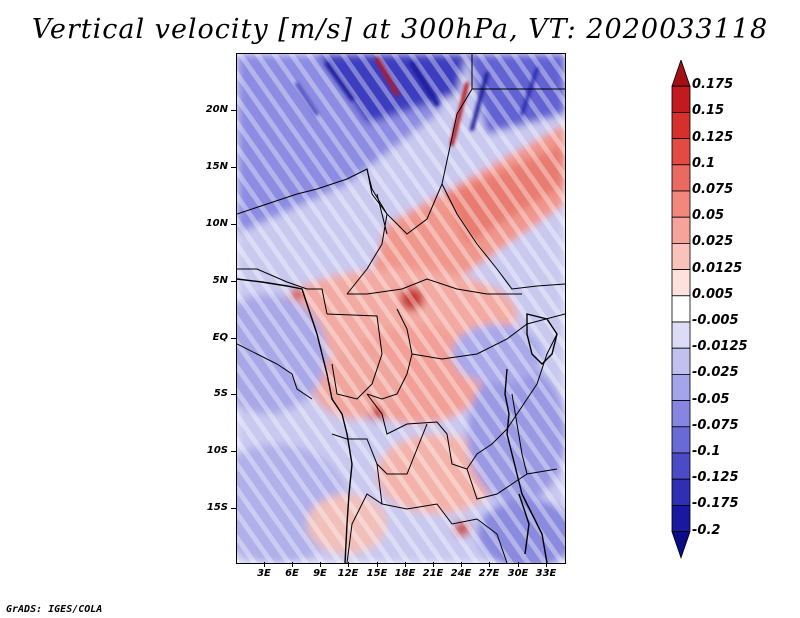  Describe the element at coordinates (706, 451) in the screenshot. I see `colorbar-label: -0.1` at that location.